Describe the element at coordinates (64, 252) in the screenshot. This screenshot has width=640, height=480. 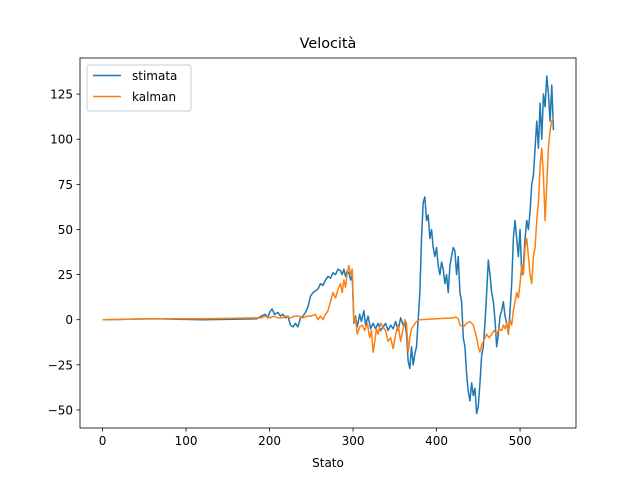
I see `y-axis-ticks: −50 −25 0 25 50 75 100 125` at that location.